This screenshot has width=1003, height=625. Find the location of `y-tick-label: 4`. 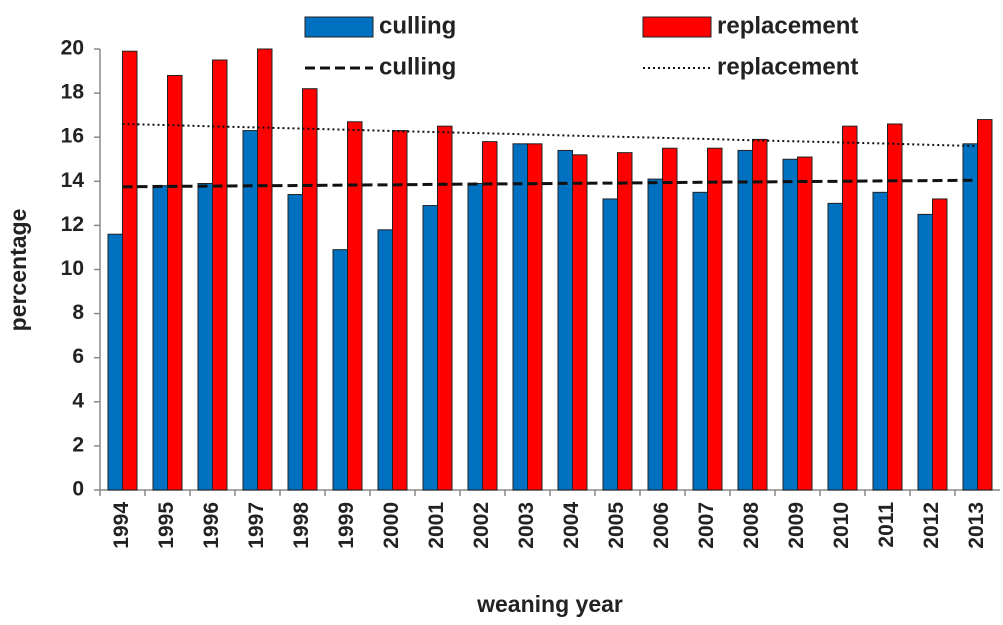

y-tick-label: 4 is located at coordinates (78, 400).